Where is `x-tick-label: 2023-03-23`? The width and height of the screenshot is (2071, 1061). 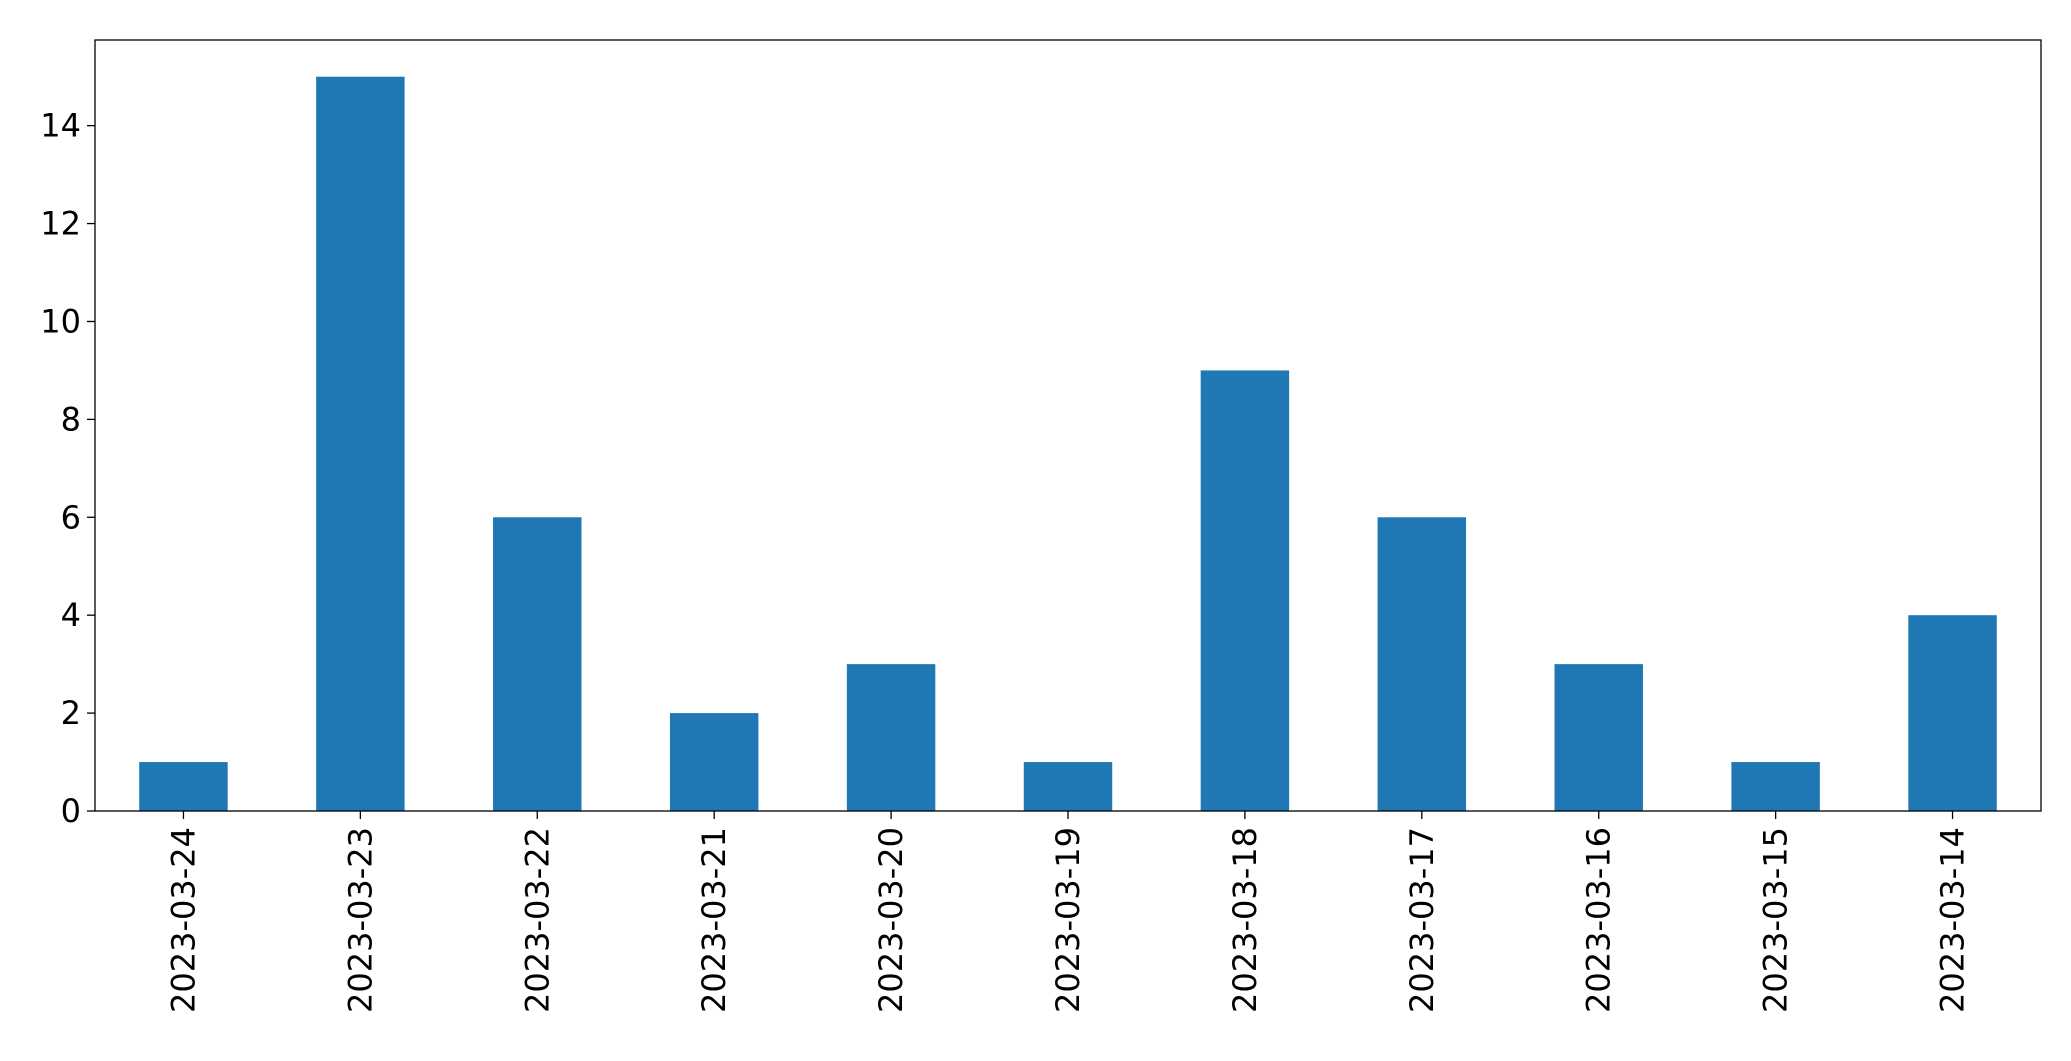 x-tick-label: 2023-03-23 is located at coordinates (360, 920).